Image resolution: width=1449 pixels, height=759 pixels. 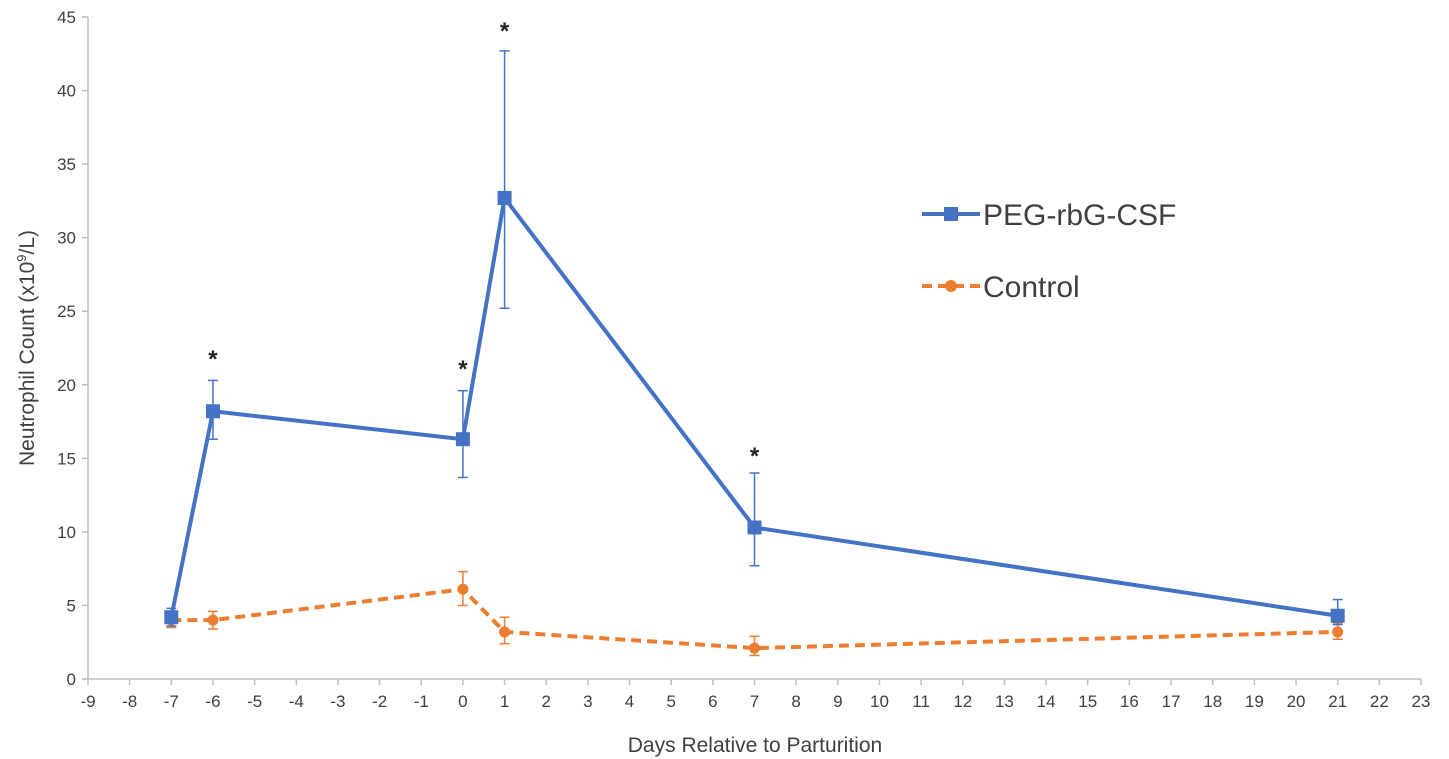 What do you see at coordinates (27, 364) in the screenshot?
I see `y-axis-title-main: Neutrophil Count (x10` at bounding box center [27, 364].